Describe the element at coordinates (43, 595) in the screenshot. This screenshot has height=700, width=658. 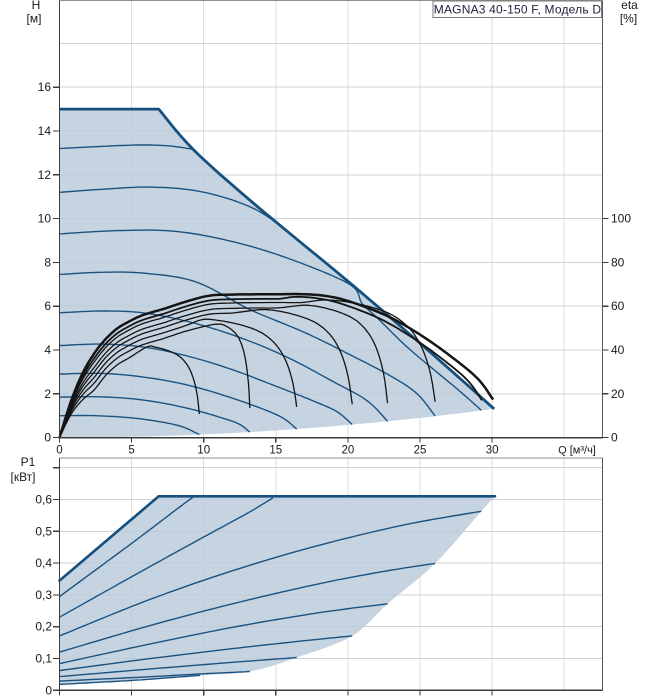
I see `svg-text: 0,3` at that location.